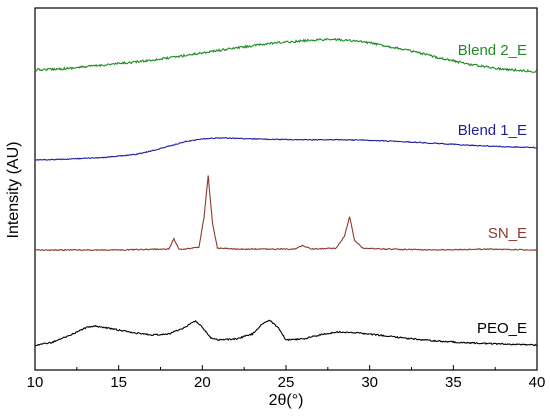  What do you see at coordinates (537, 382) in the screenshot?
I see `x-tick-label: 40` at bounding box center [537, 382].